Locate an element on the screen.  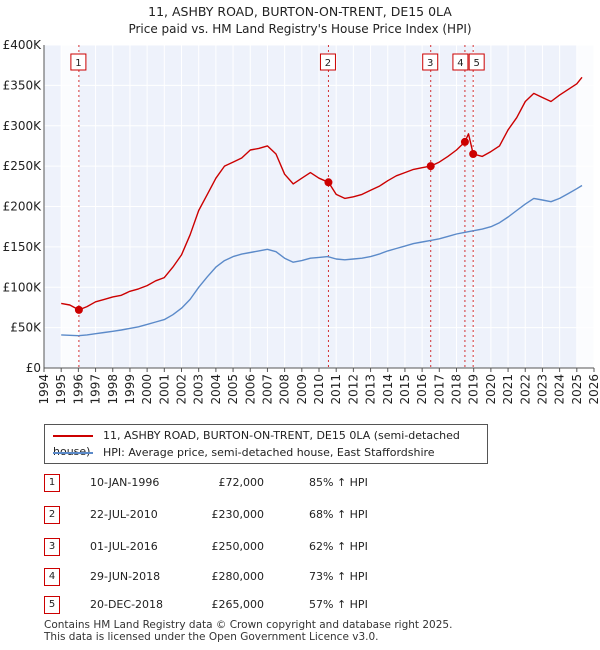
x-tick-label: 2018 is located at coordinates (457, 389).